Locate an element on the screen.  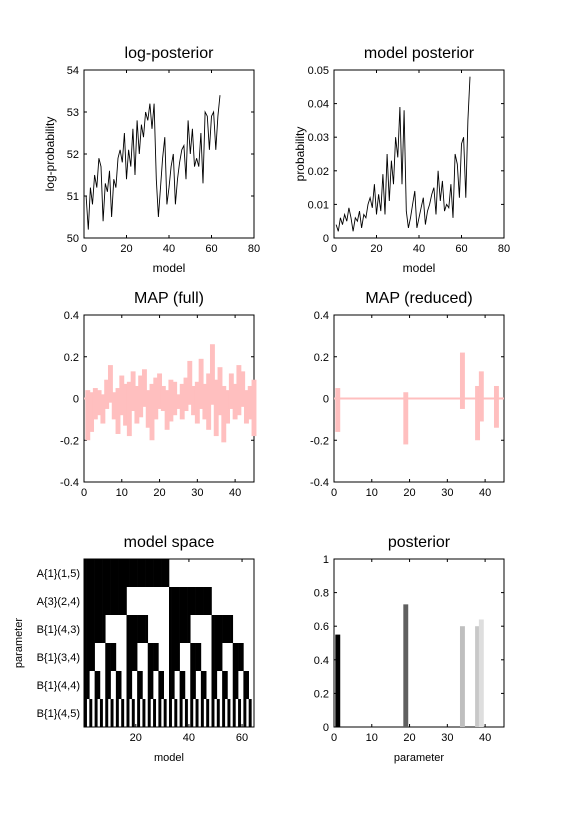
x-axis-label: parameter is located at coordinates (419, 758).